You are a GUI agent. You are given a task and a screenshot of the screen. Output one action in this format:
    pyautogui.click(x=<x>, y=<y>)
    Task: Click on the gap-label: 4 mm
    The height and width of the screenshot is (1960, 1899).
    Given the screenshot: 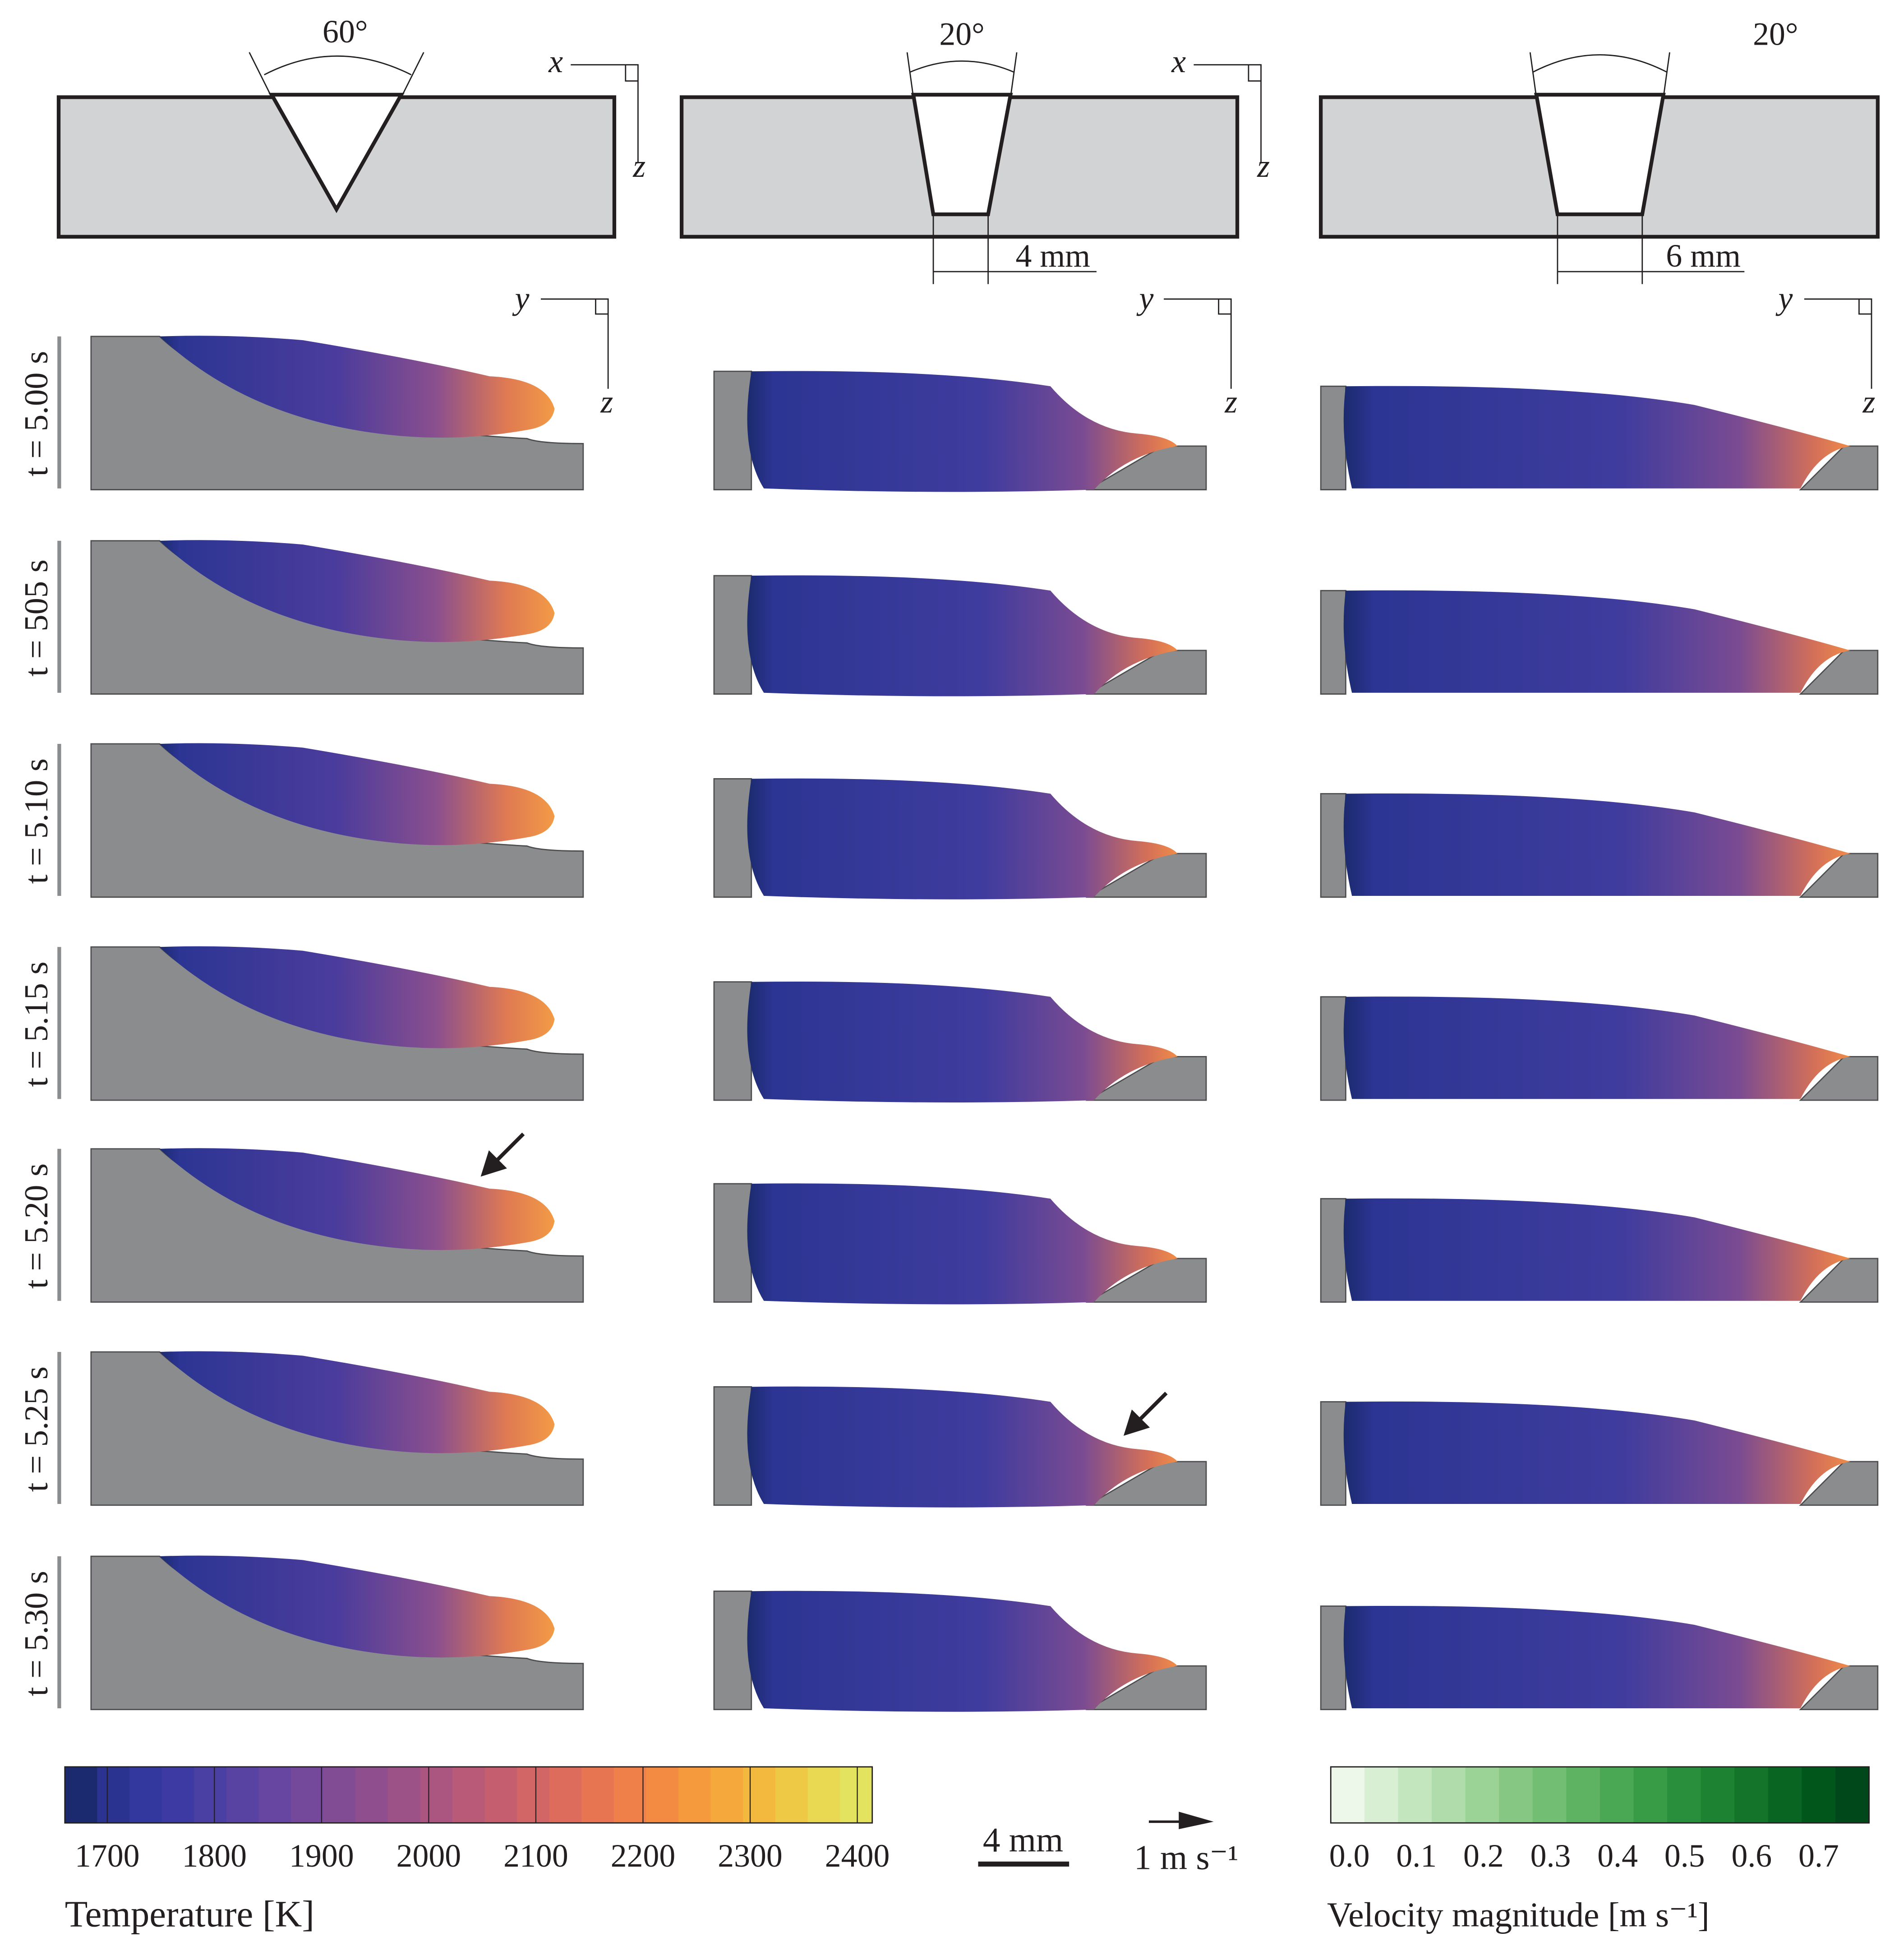 What is the action you would take?
    pyautogui.click(x=1052, y=256)
    